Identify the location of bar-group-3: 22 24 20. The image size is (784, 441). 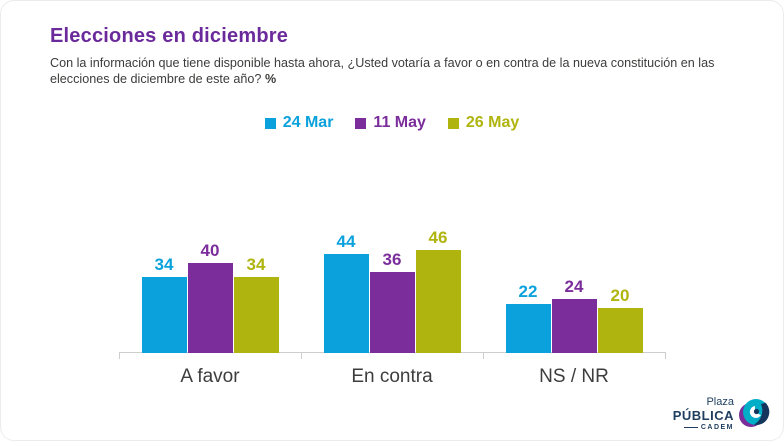
(574, 315).